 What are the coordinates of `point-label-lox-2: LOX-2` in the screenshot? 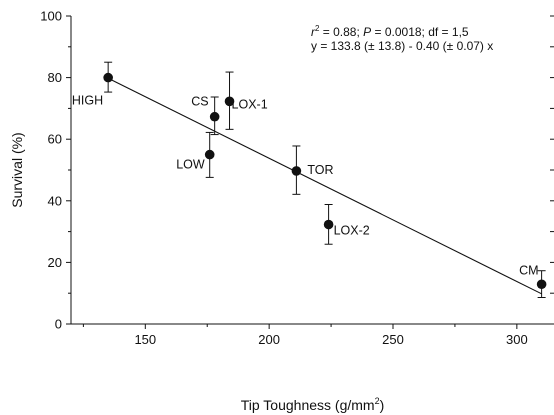 It's located at (352, 231).